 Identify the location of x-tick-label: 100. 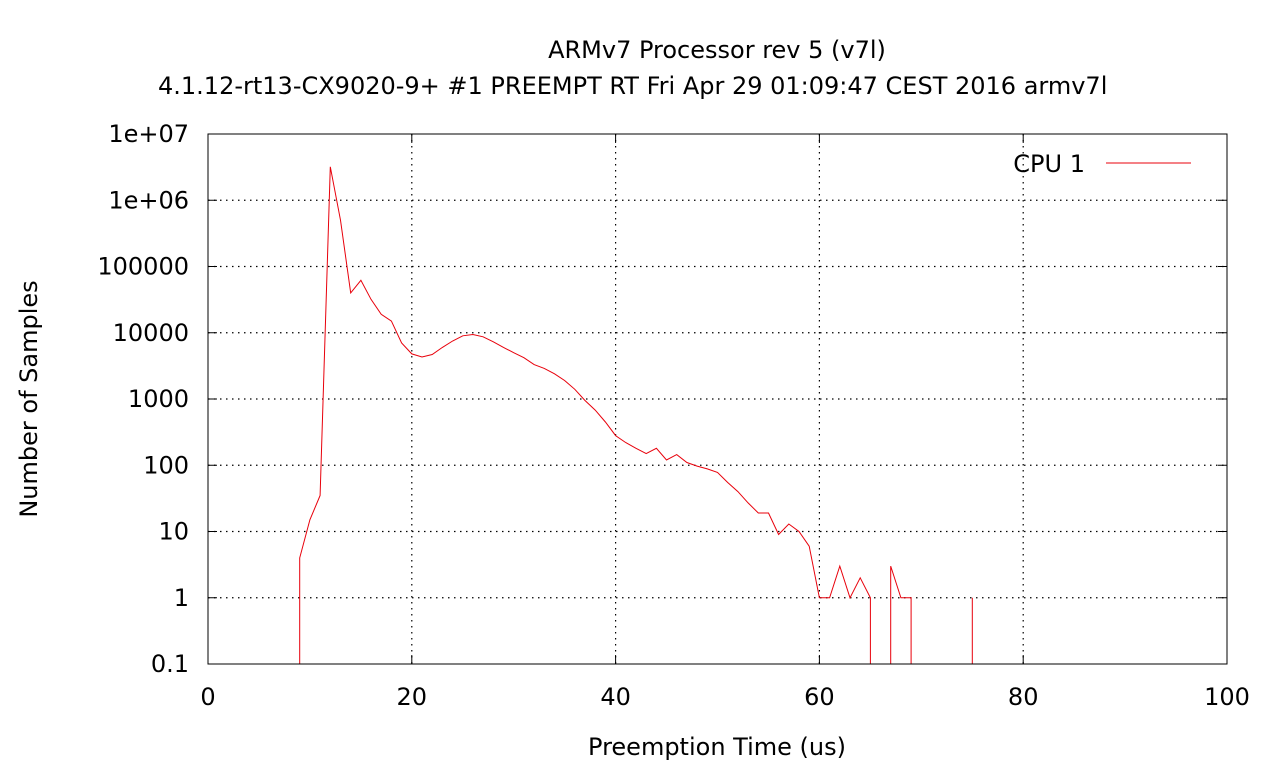
(1227, 697).